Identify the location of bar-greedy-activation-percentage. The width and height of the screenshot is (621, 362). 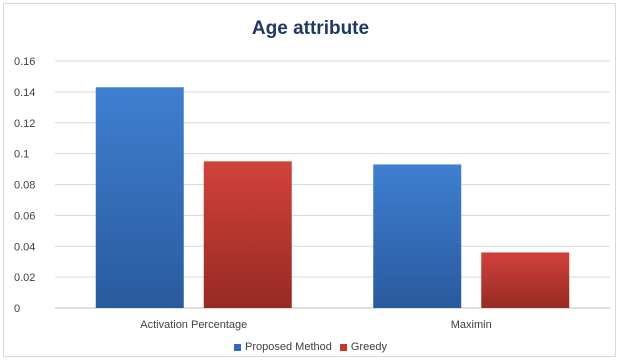
(247, 234).